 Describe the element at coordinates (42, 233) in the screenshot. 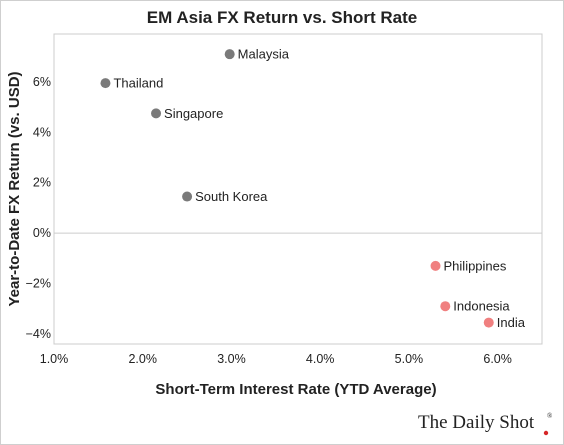

I see `y-tick-label: 0%` at that location.